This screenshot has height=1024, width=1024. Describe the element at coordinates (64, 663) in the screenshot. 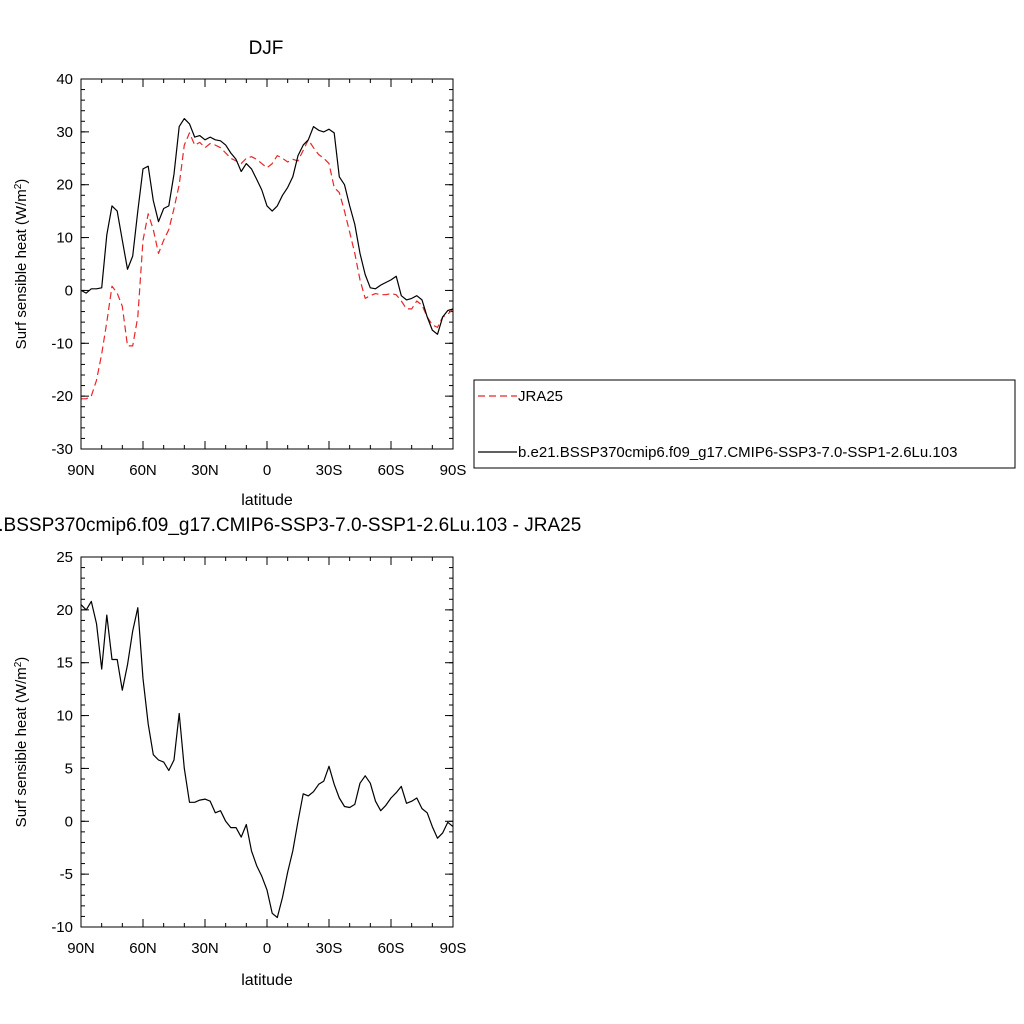

I see `y-tick-label: 15` at that location.